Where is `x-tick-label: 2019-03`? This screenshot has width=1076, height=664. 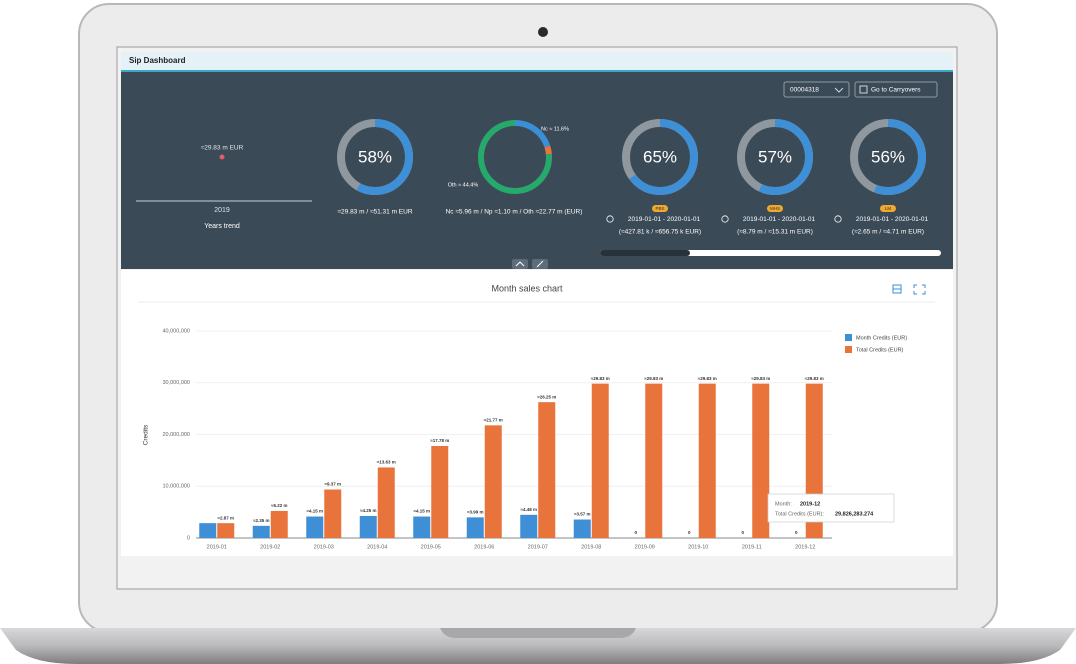 x-tick-label: 2019-03 is located at coordinates (324, 547).